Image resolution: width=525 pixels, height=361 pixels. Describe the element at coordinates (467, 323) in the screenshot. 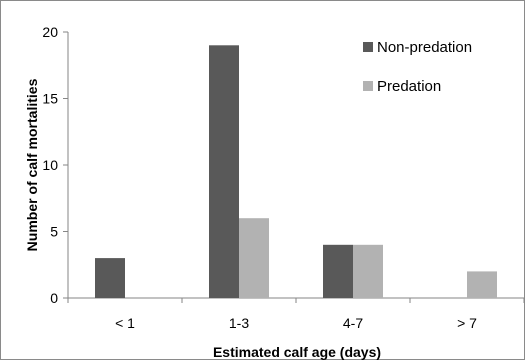

I see `x-tick-label: > 7` at that location.